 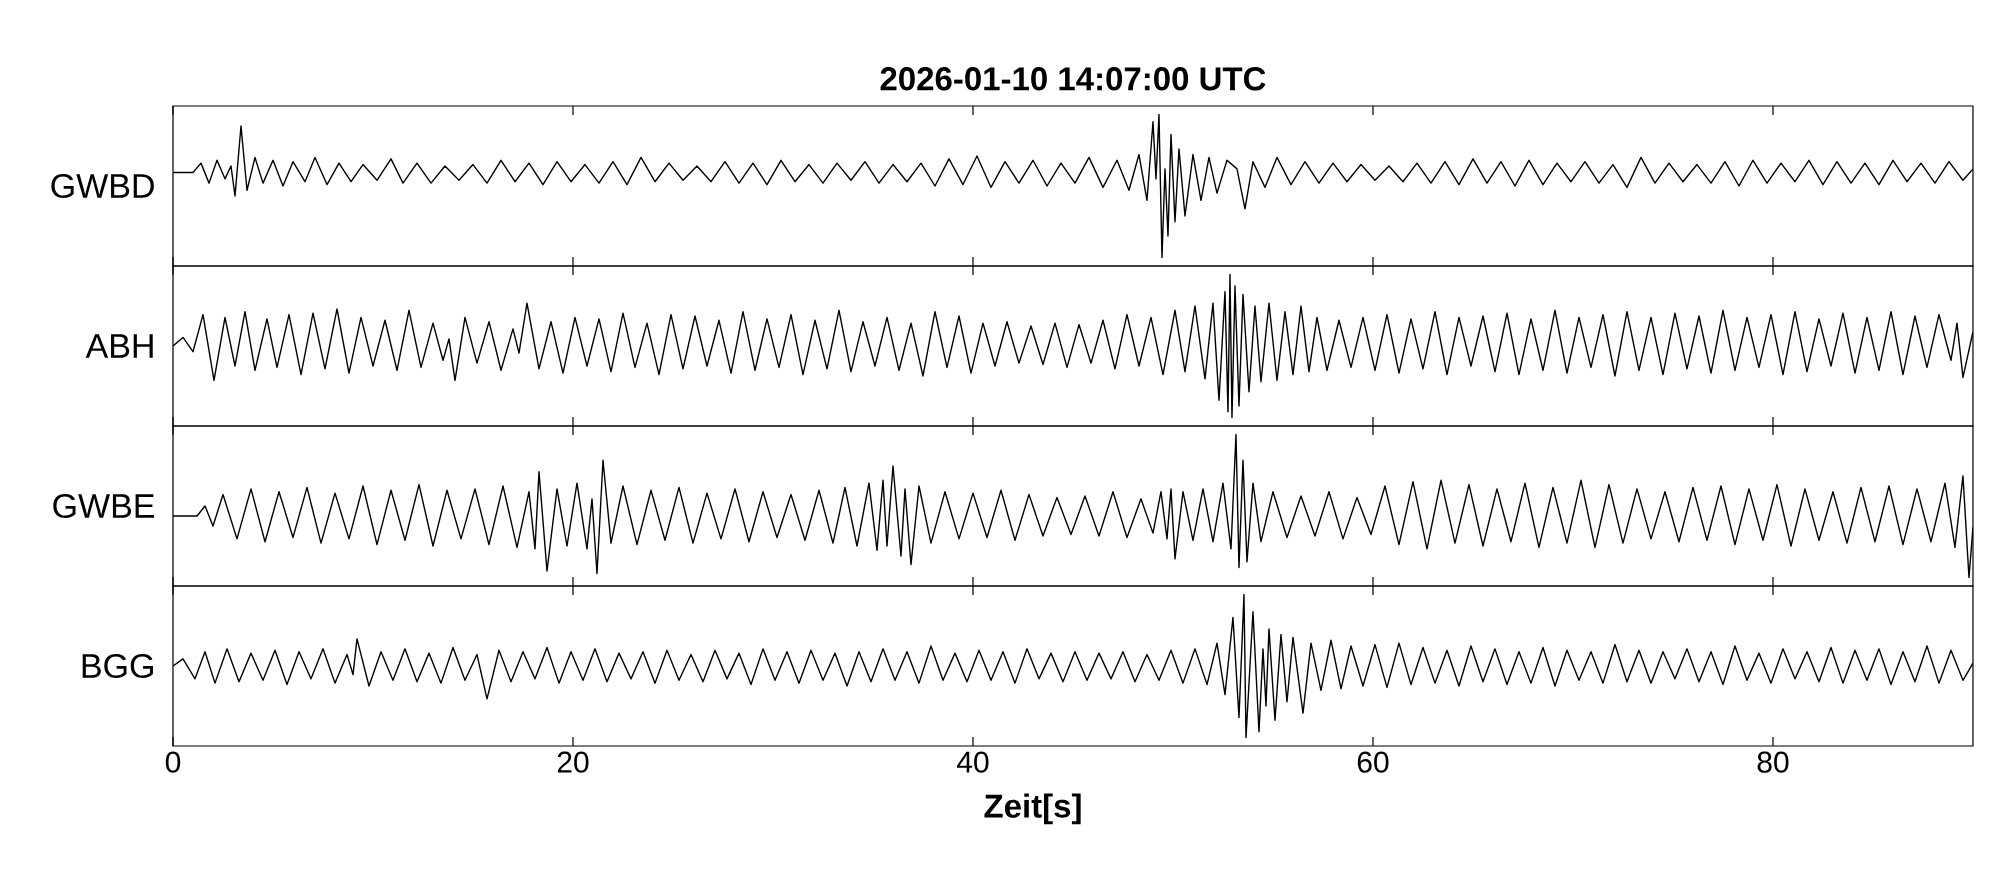 I want to click on x-tick-label: 40, so click(x=972, y=762).